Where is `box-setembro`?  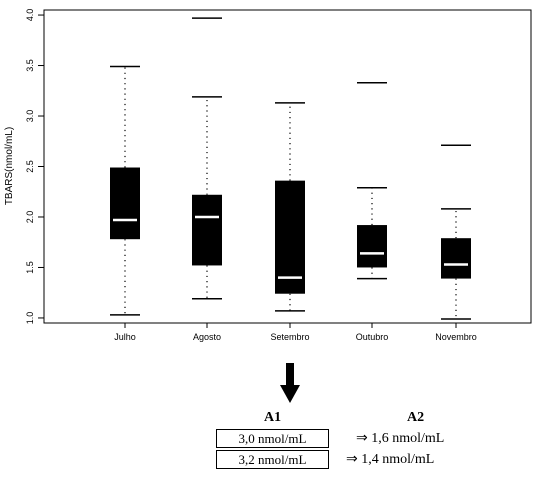
box-setembro is located at coordinates (290, 207).